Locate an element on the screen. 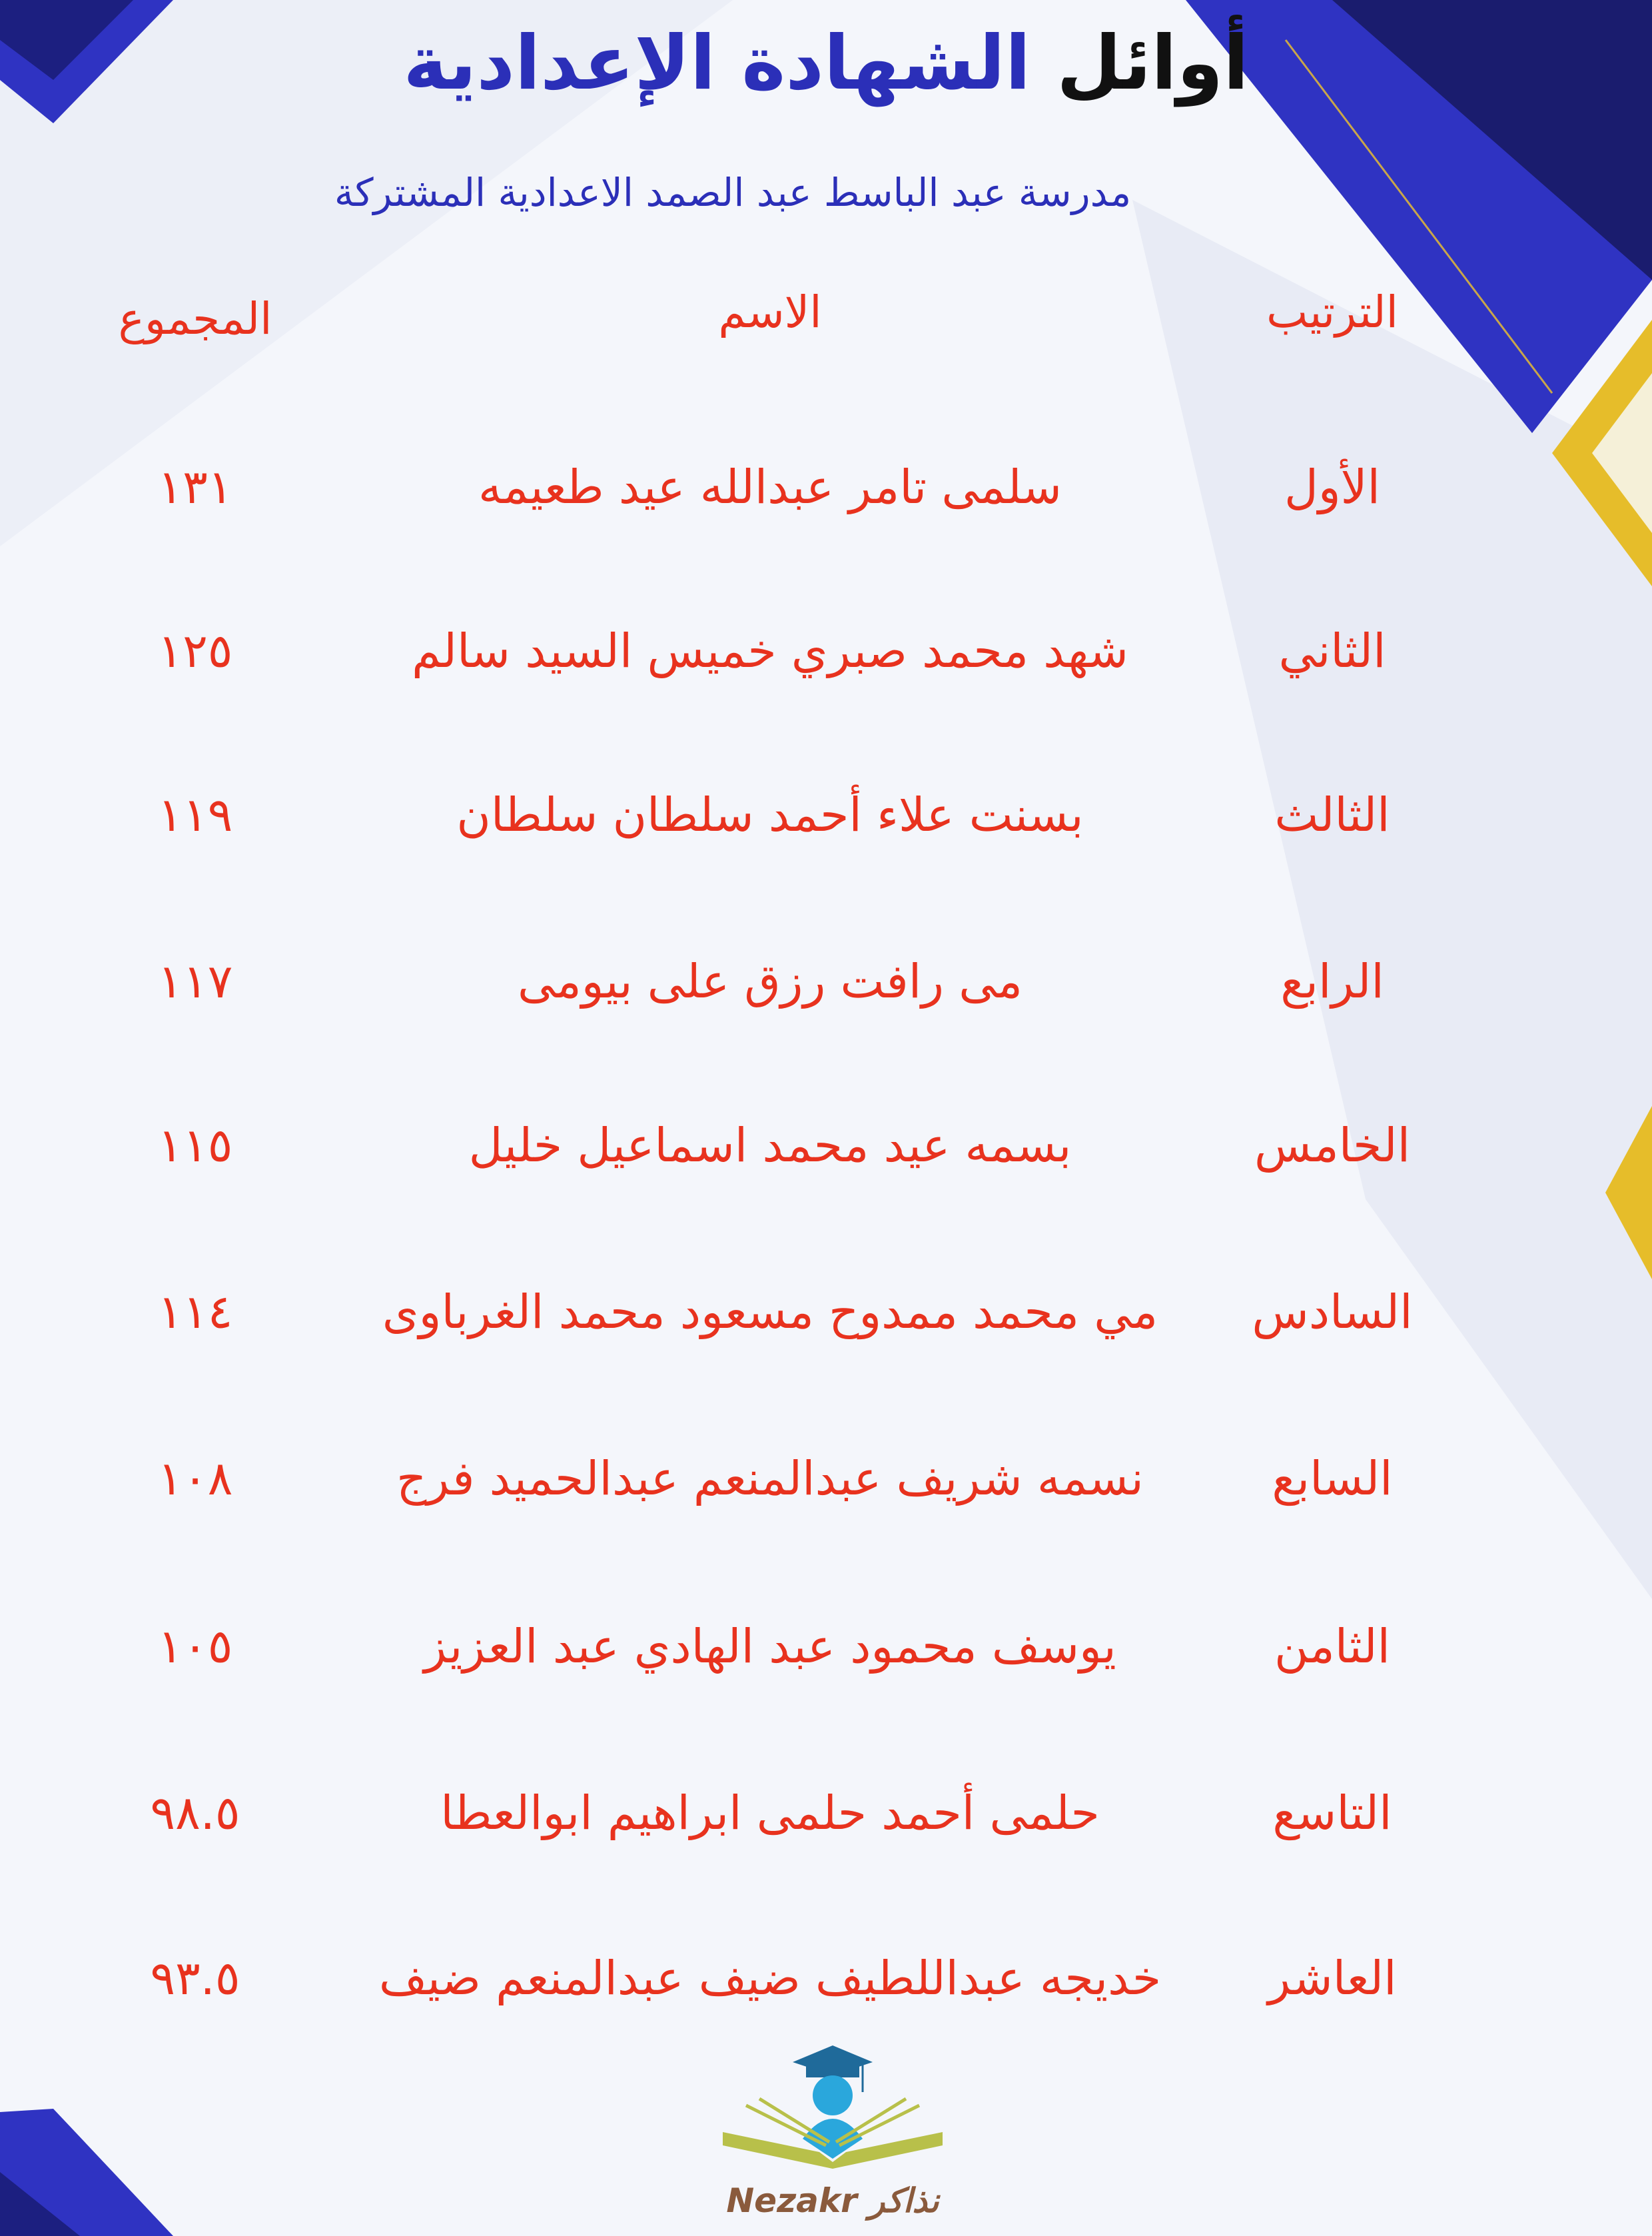  page-title: أوائل الشهادة الإعدادية is located at coordinates (826, 63).